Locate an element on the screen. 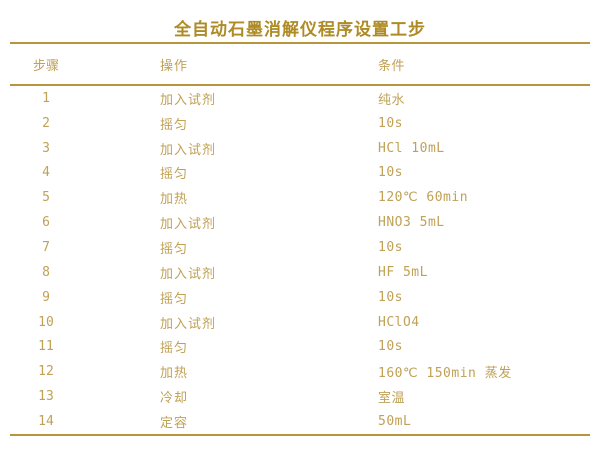 This screenshot has width=600, height=455. cell-condition: 50mL is located at coordinates (395, 421).